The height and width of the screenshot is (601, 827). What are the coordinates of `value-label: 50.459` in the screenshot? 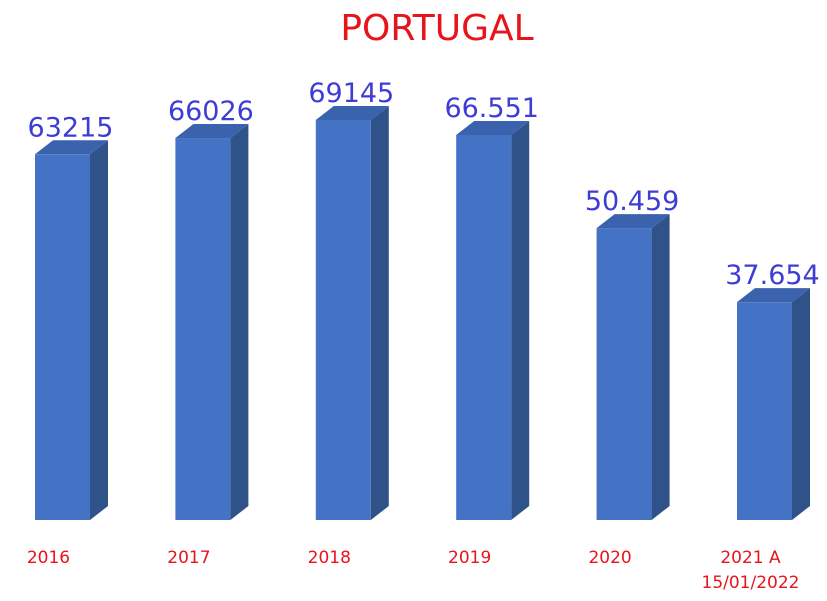 It's located at (632, 201).